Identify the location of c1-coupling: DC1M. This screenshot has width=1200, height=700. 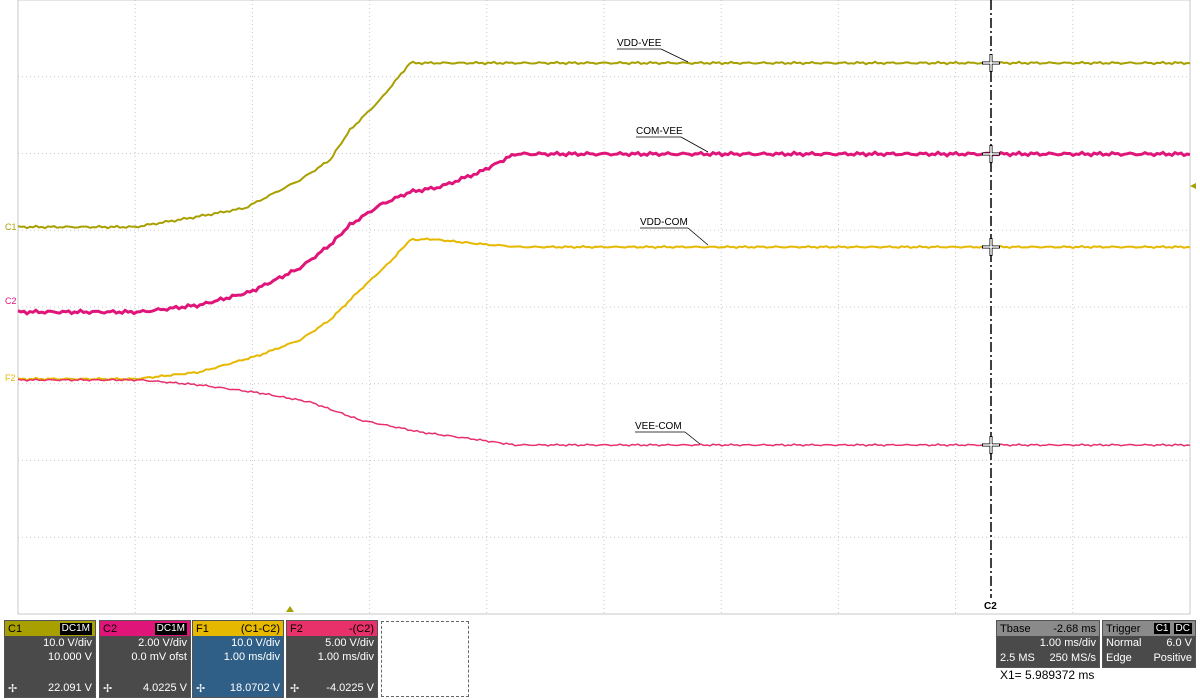
(75, 628).